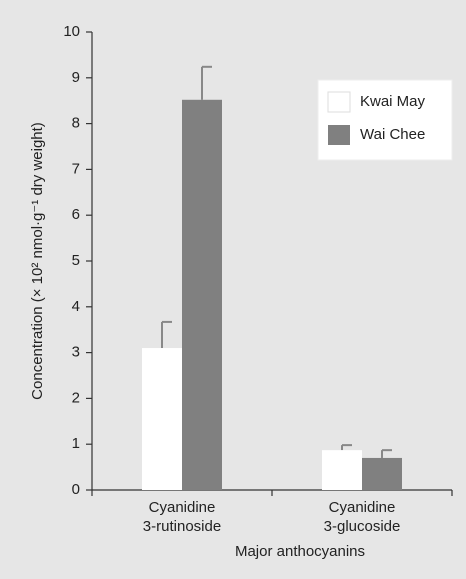 This screenshot has width=466, height=579. What do you see at coordinates (76, 352) in the screenshot?
I see `y-tick-label: 3` at bounding box center [76, 352].